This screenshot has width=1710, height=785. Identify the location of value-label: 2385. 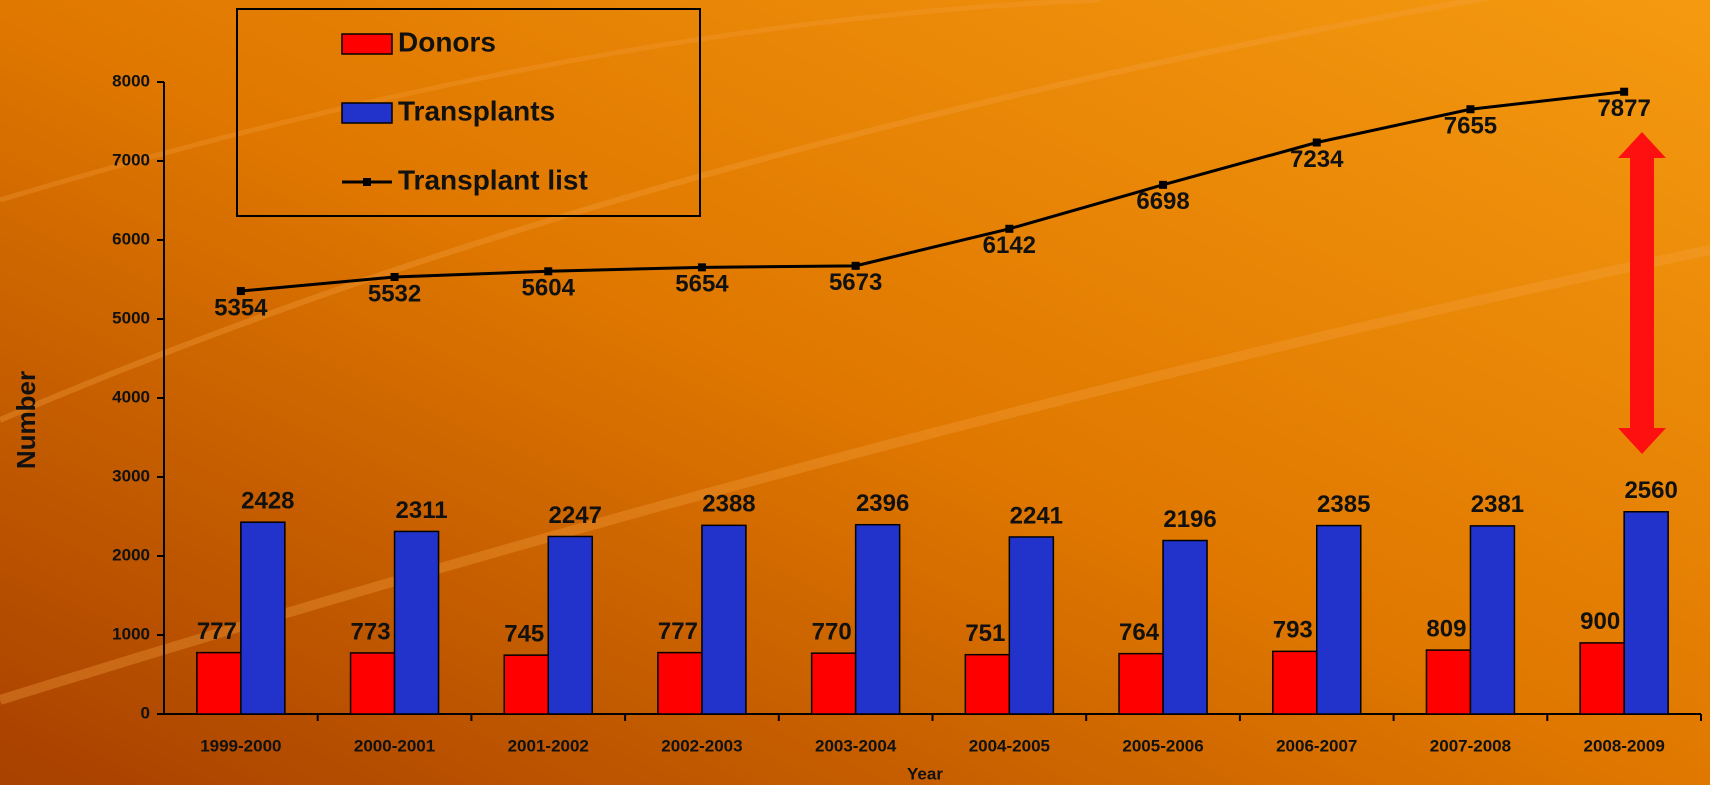
(1343, 504).